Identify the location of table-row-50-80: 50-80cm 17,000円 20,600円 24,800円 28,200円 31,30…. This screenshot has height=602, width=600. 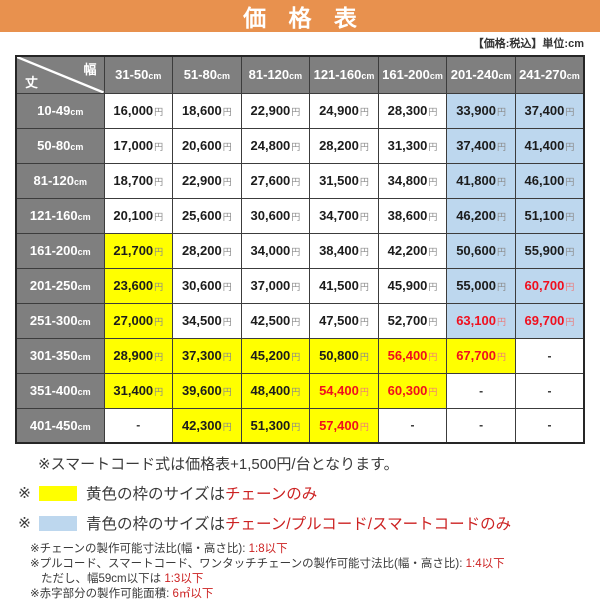
(300, 145).